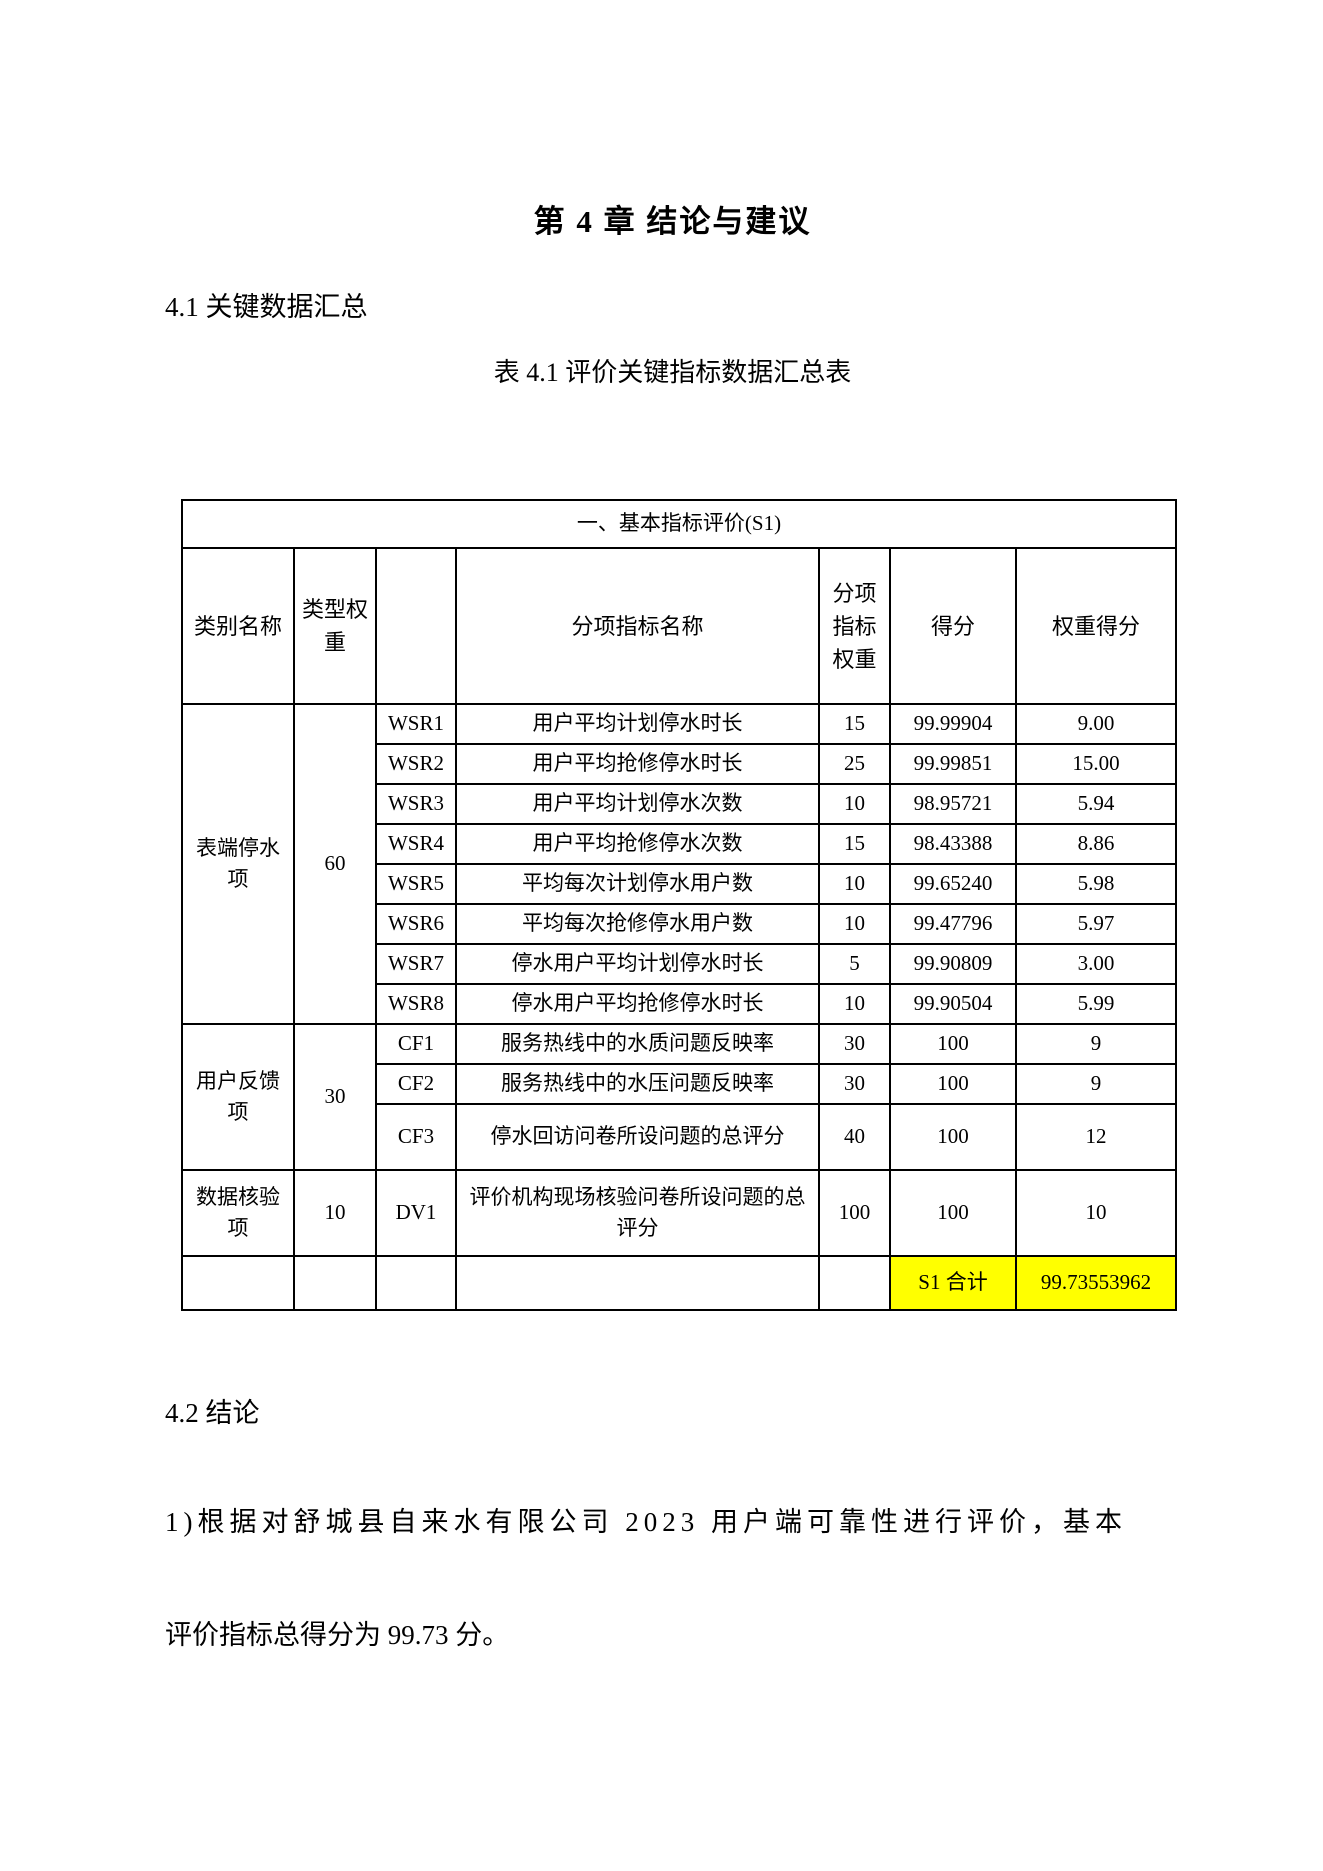 This screenshot has width=1323, height=1871. Describe the element at coordinates (416, 1004) in the screenshot. I see `cell-code: WSR8` at that location.